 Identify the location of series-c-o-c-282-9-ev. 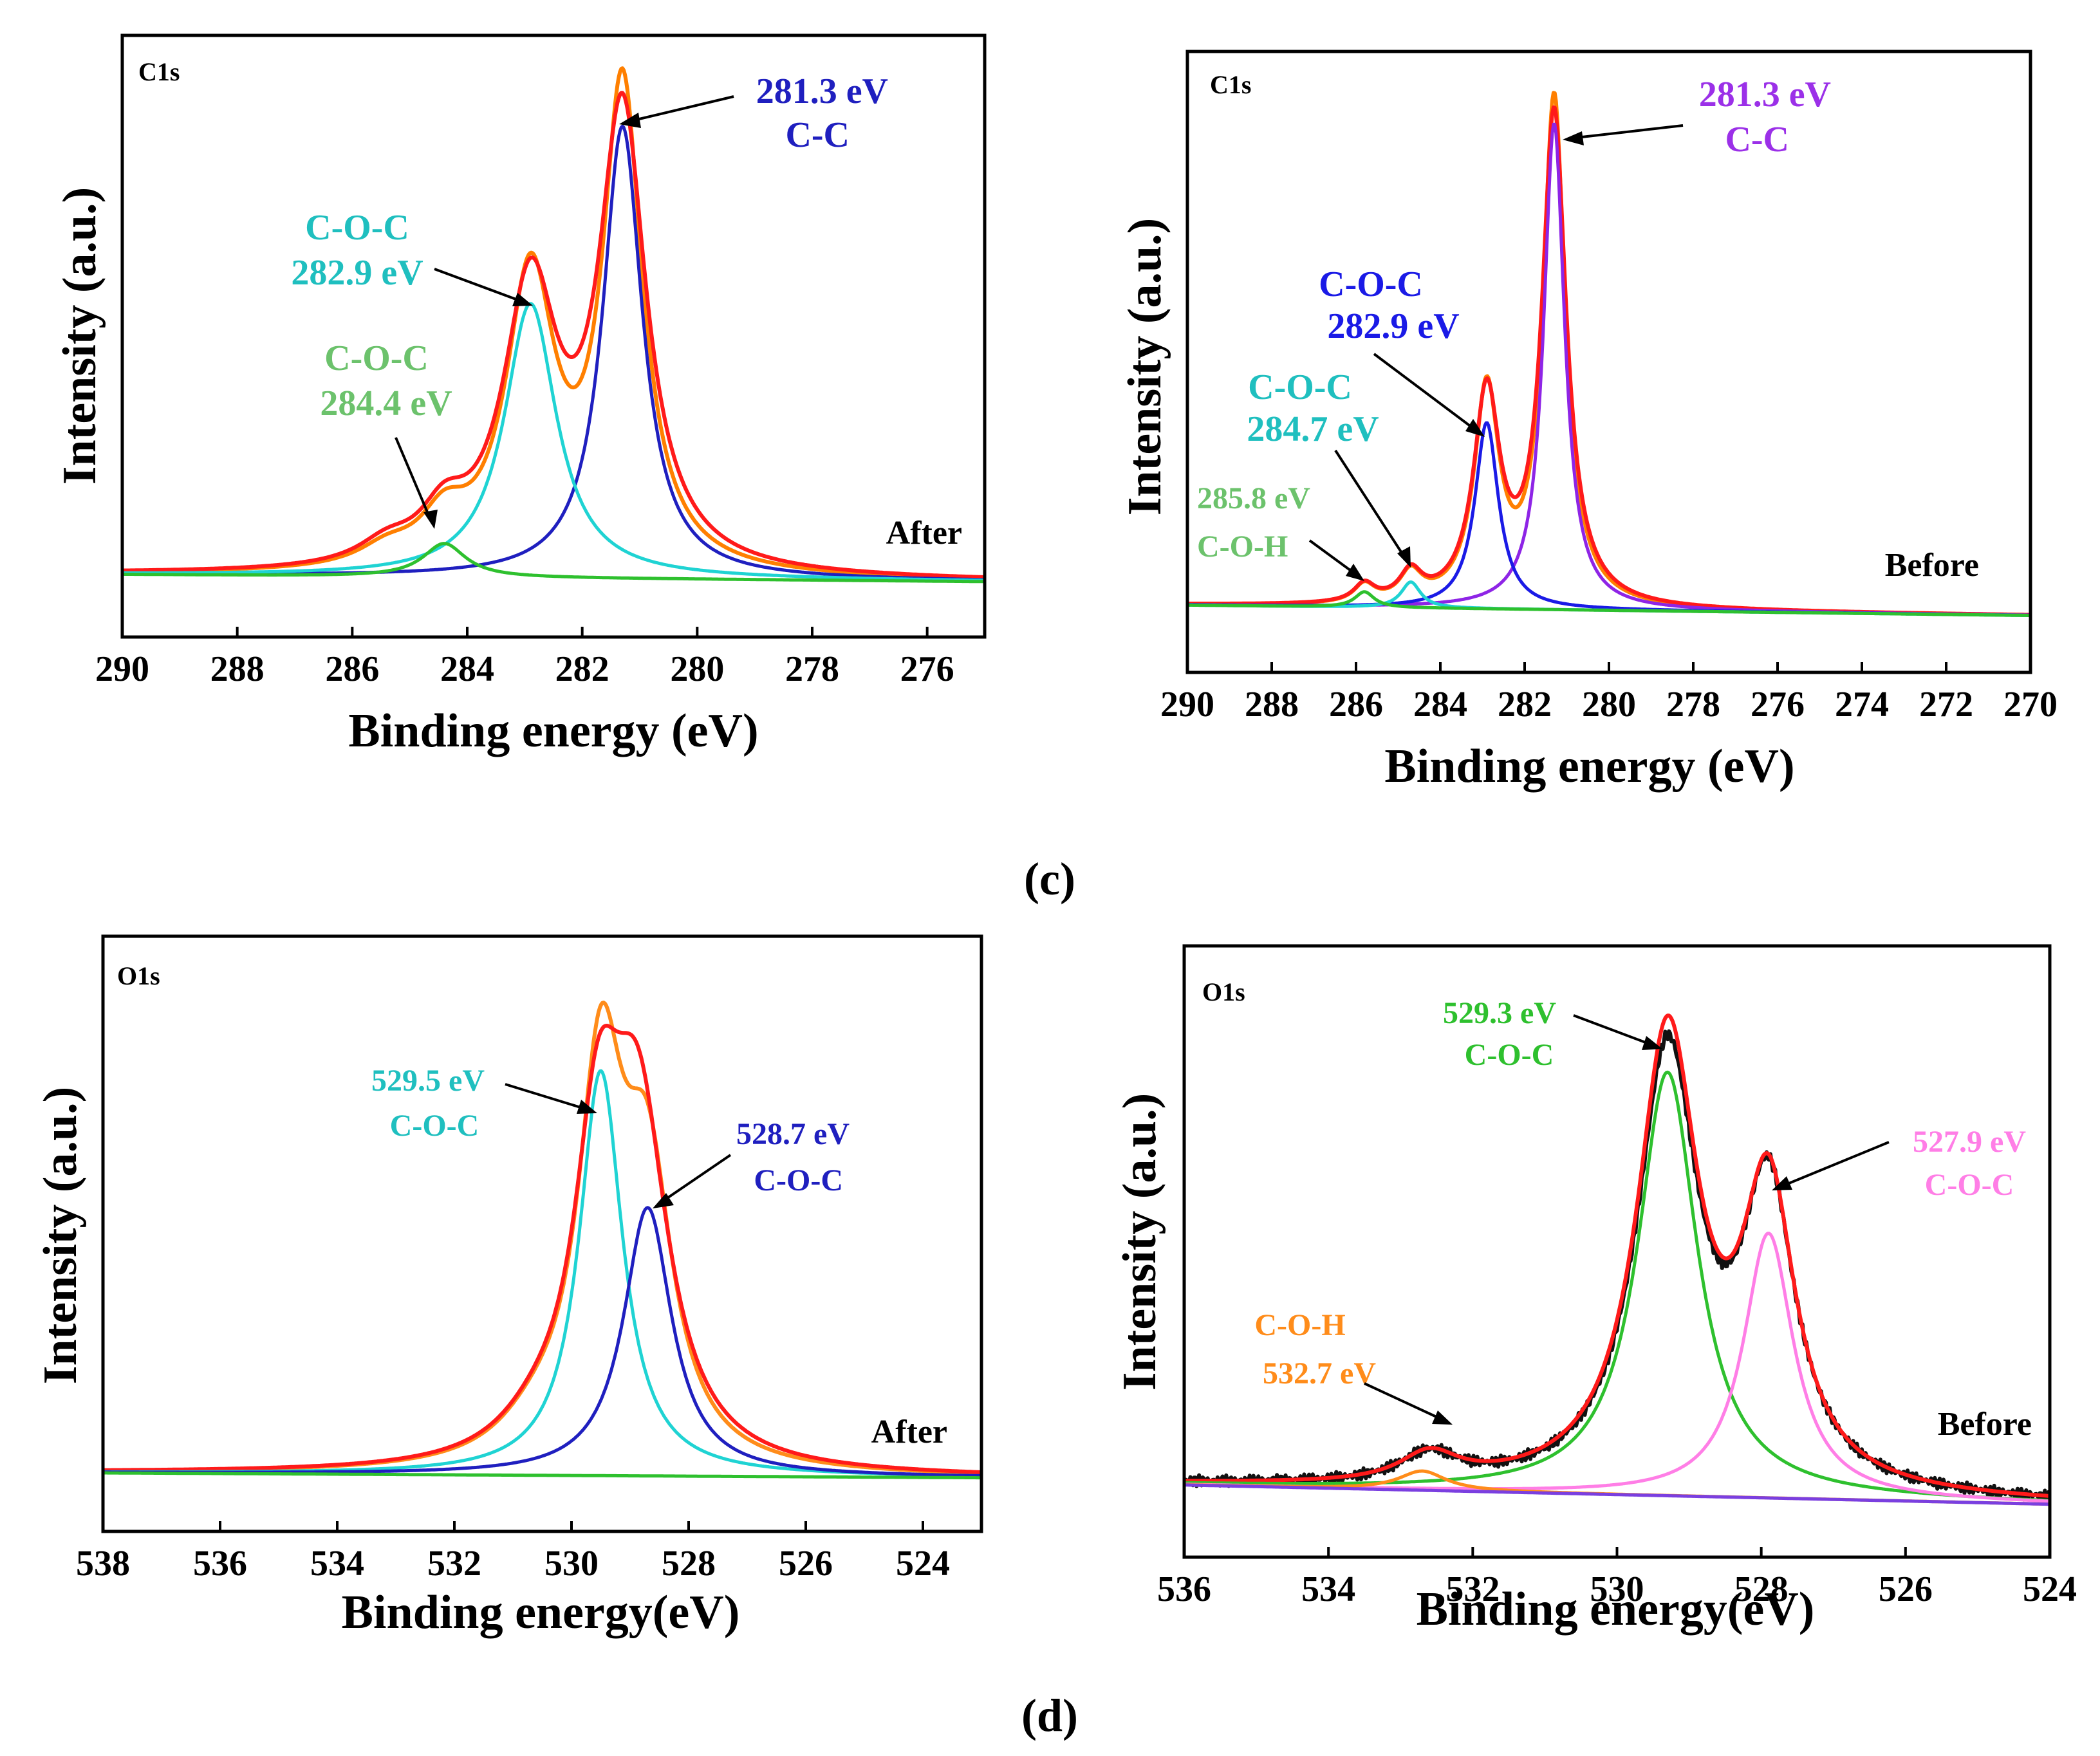
(553, 442).